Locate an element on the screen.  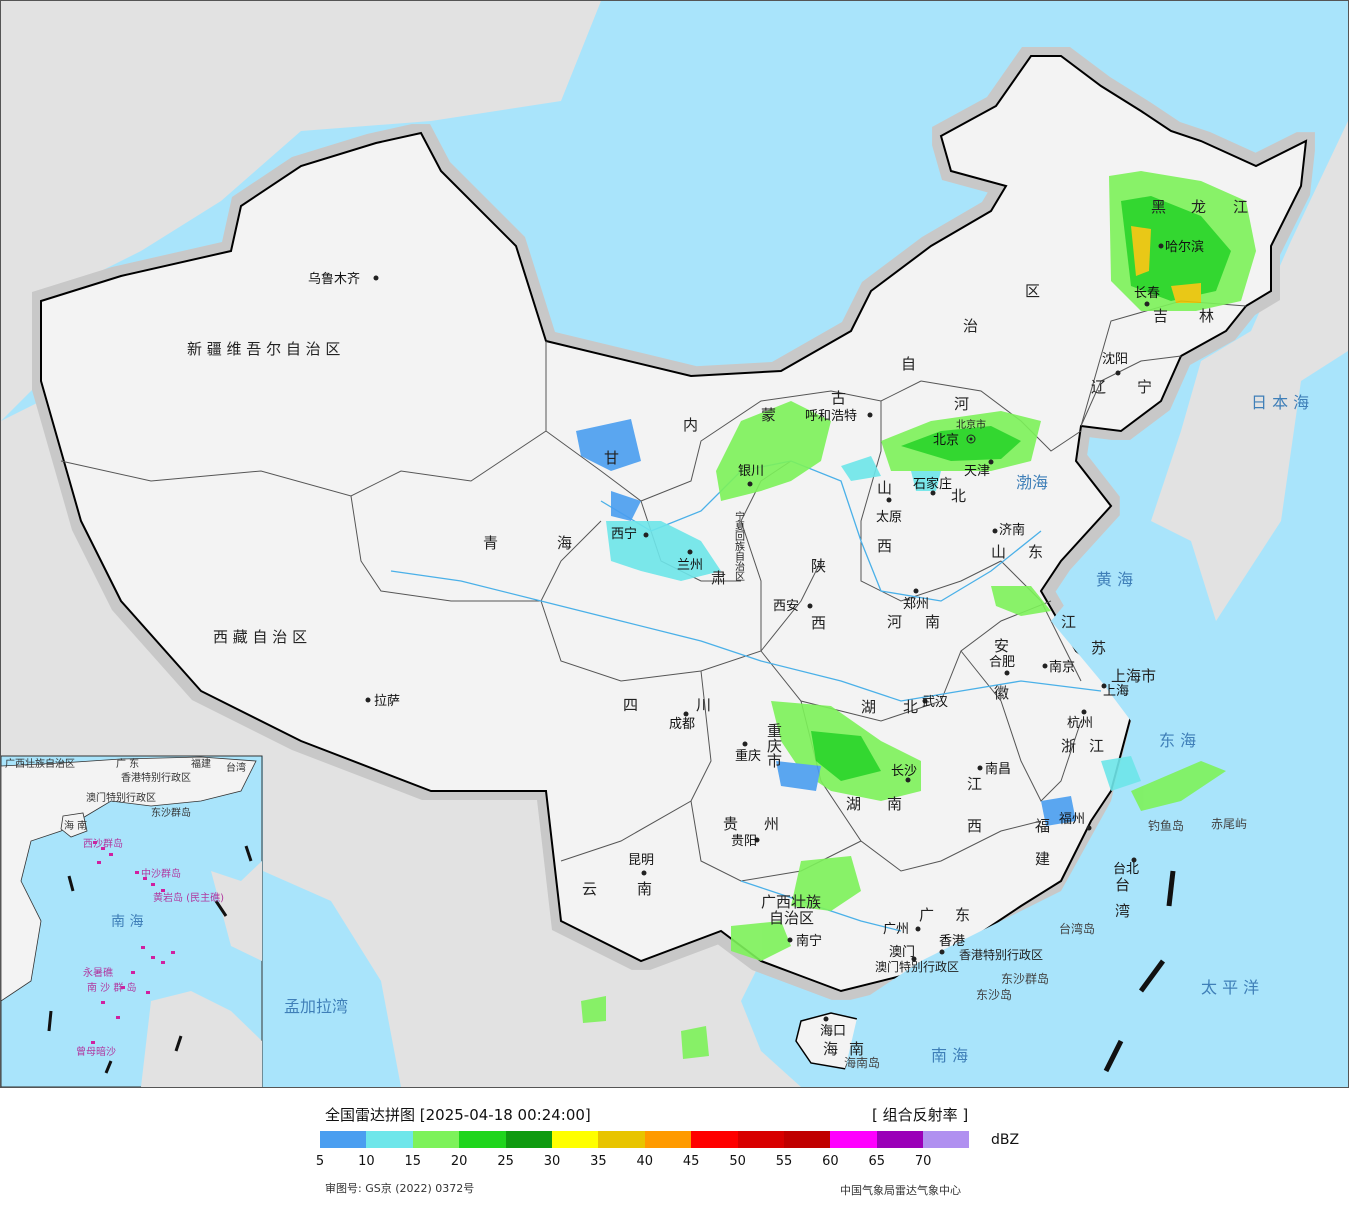
label-jilin-1: 吉 is located at coordinates (1160, 316).